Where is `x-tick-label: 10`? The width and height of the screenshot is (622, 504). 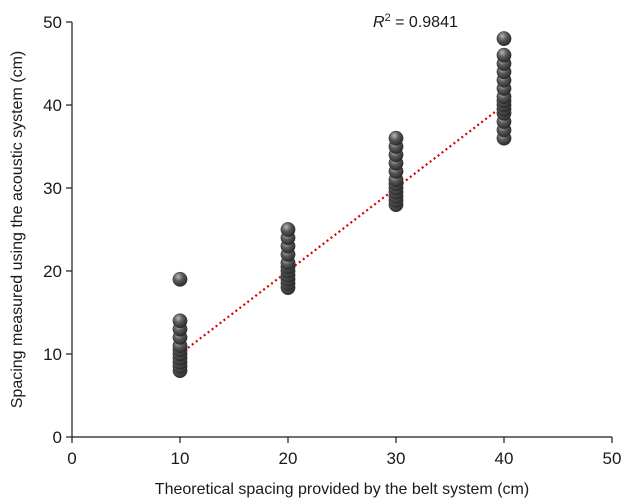
x-tick-label: 10 is located at coordinates (180, 458).